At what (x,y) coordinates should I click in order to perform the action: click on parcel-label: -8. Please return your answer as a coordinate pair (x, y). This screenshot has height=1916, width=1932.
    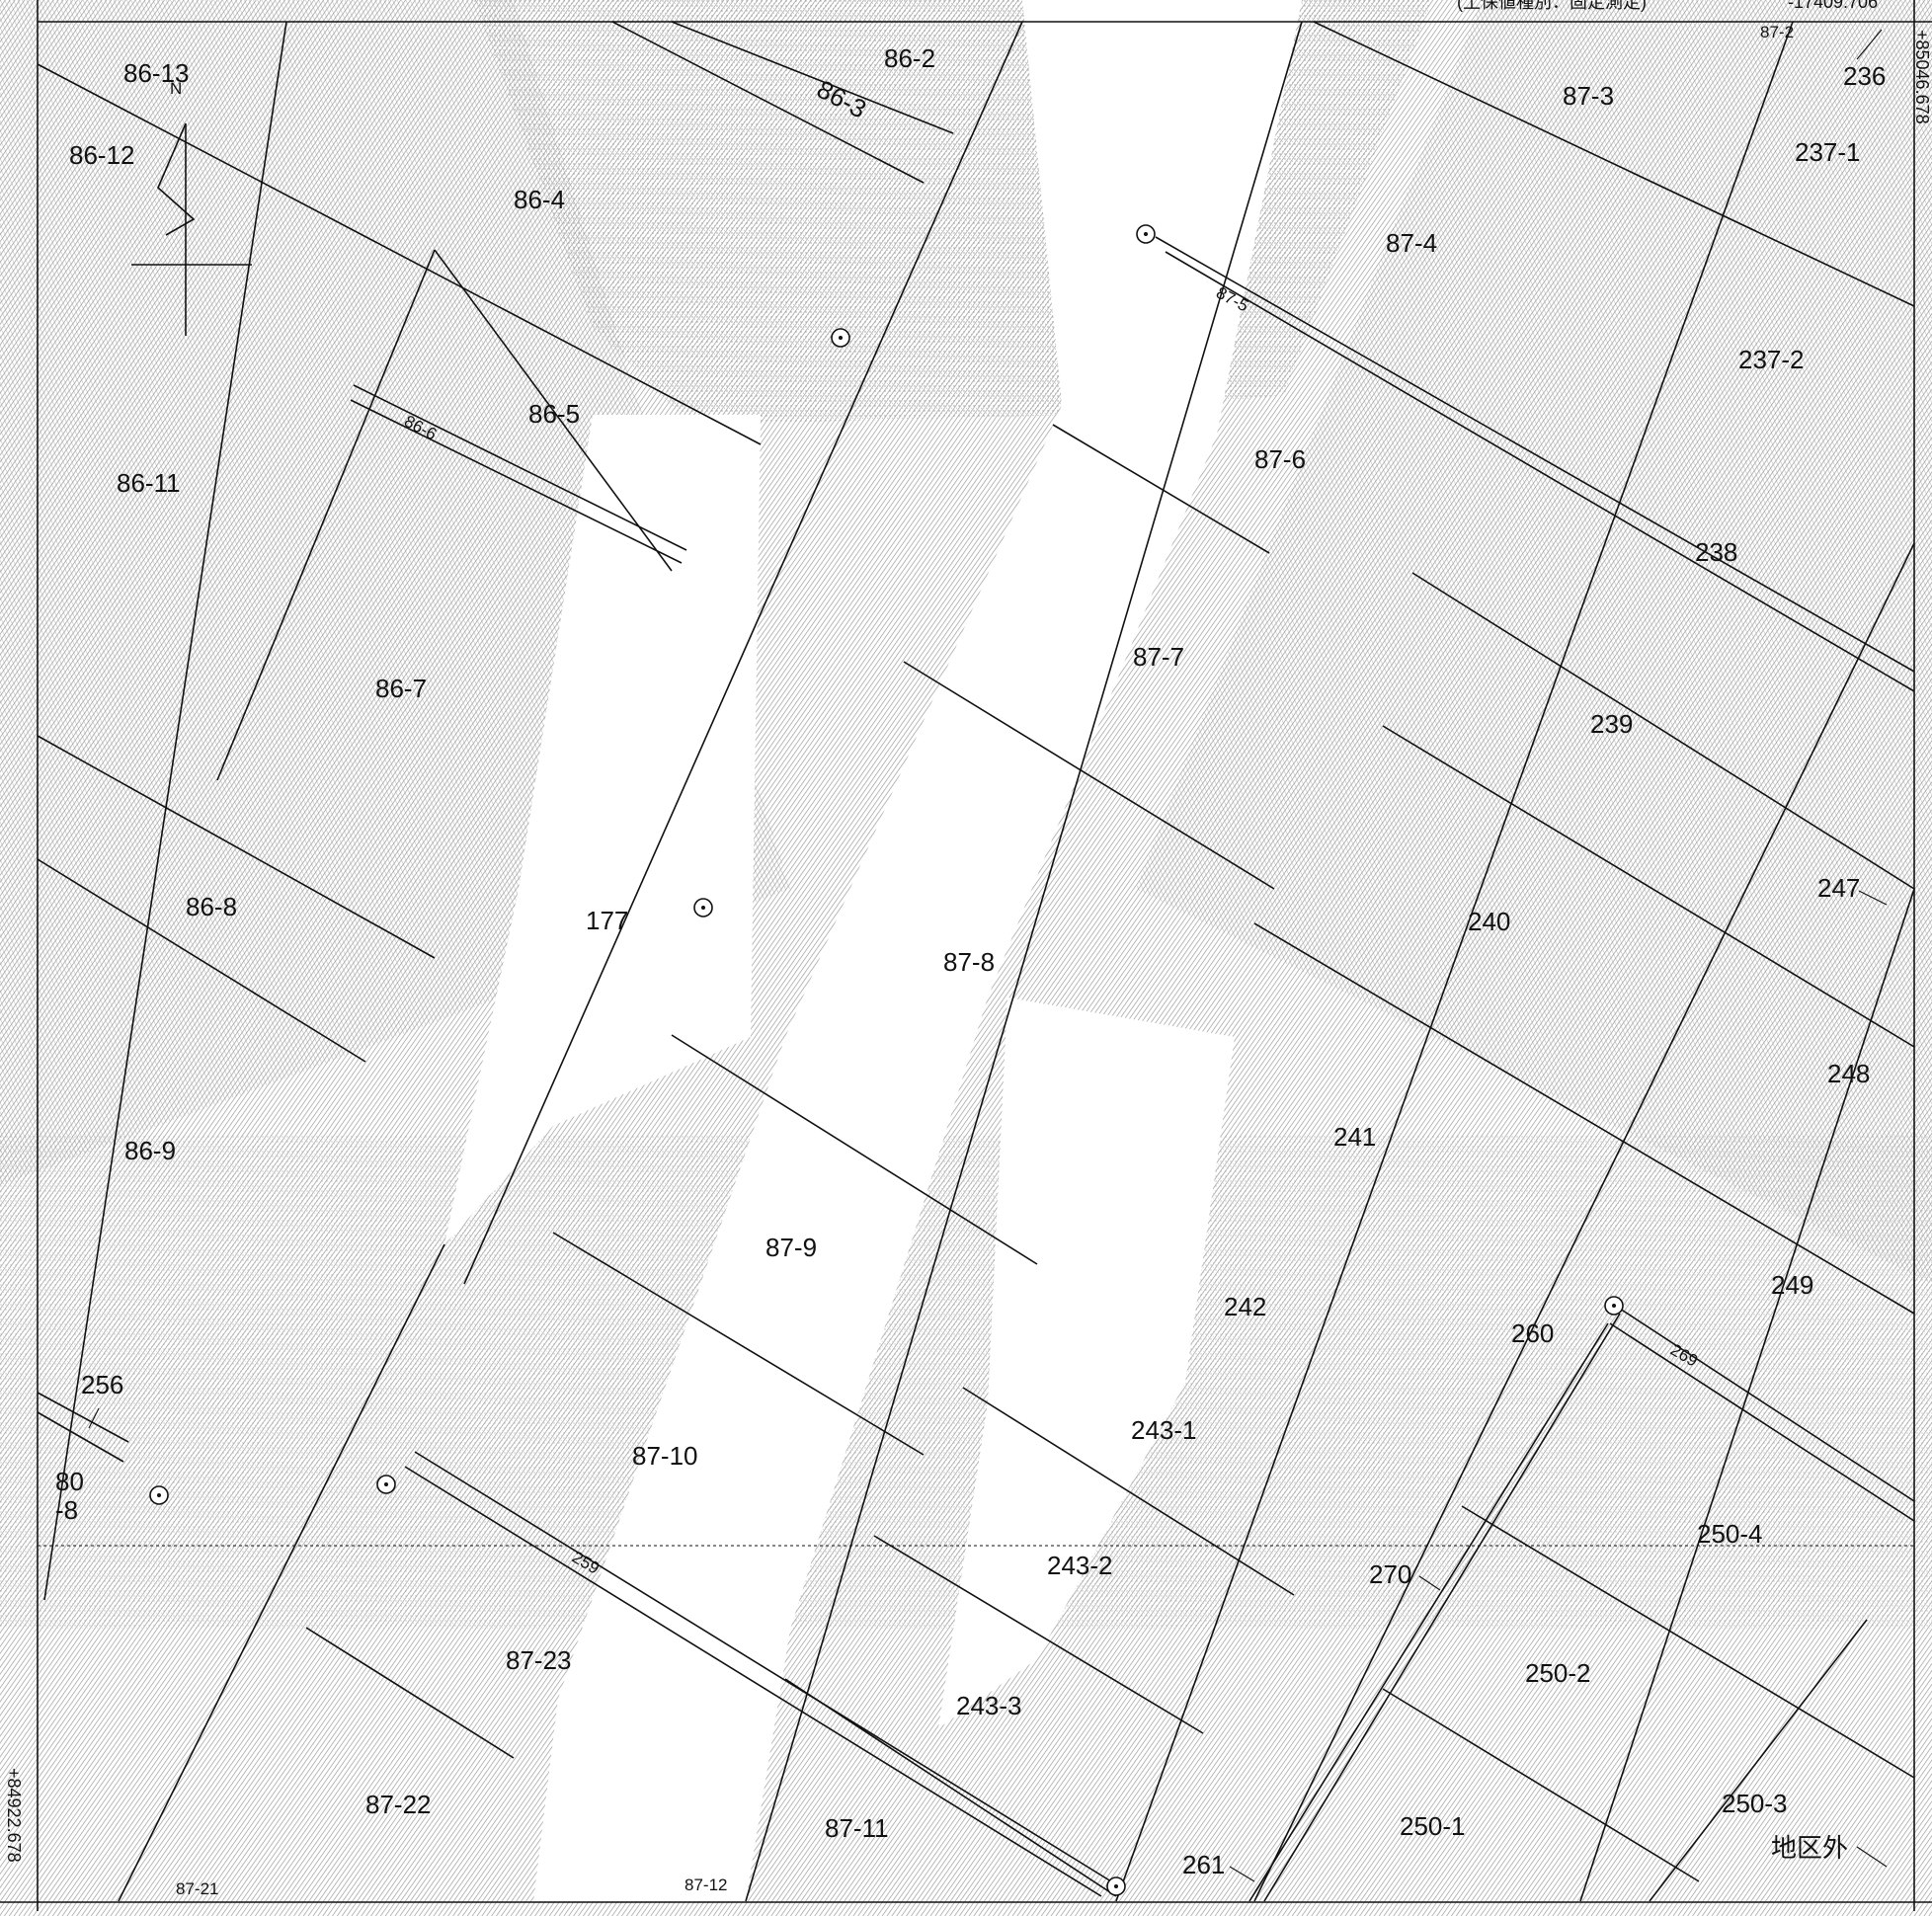
    Looking at the image, I should click on (66, 1510).